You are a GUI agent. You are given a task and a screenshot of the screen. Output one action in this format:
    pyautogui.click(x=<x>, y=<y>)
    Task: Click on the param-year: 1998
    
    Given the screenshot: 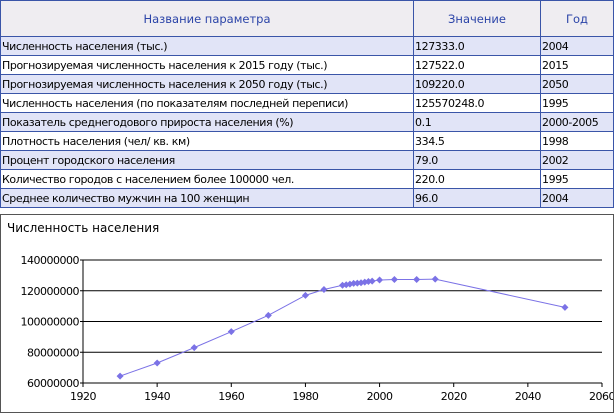 What is the action you would take?
    pyautogui.click(x=577, y=141)
    